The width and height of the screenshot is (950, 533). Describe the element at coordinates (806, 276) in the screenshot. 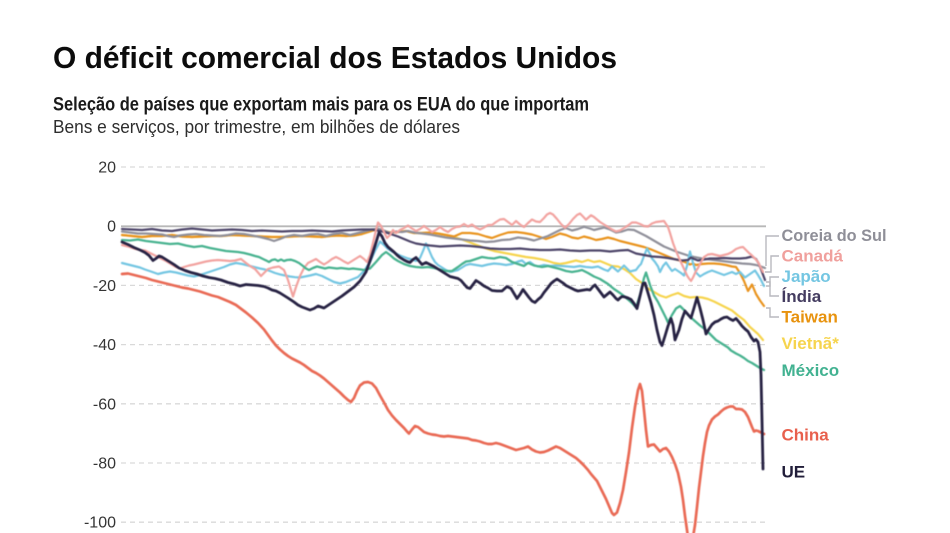

I see `svg-text: Japão` at that location.